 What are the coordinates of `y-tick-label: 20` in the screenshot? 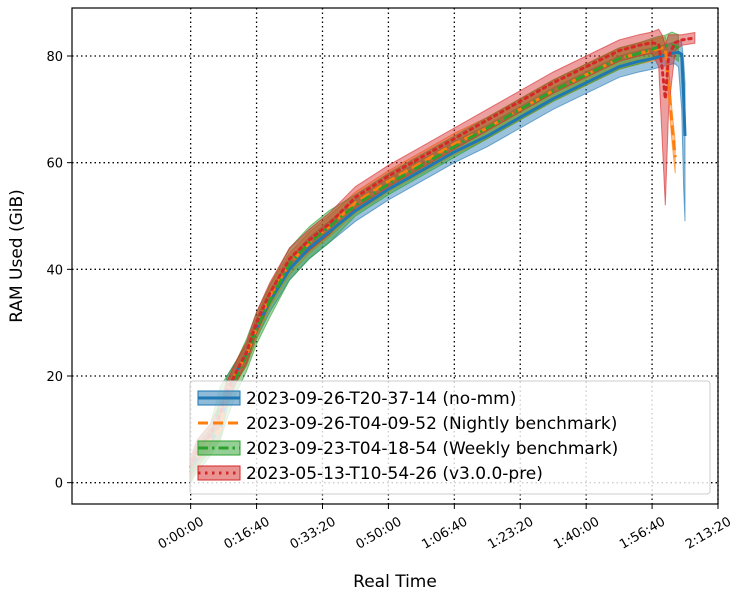 It's located at (54, 377).